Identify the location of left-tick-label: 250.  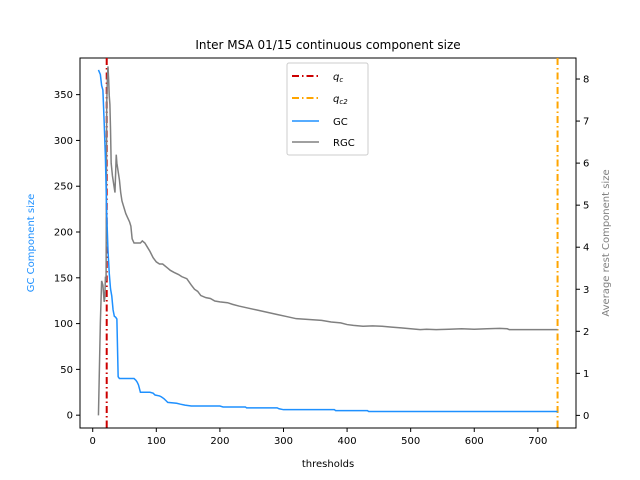
(63, 187).